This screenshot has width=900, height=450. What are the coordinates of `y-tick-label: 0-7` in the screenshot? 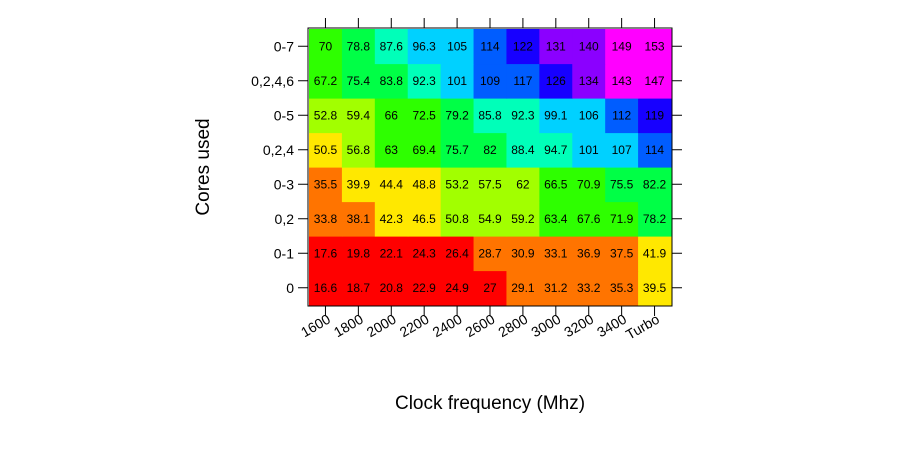 It's located at (284, 46).